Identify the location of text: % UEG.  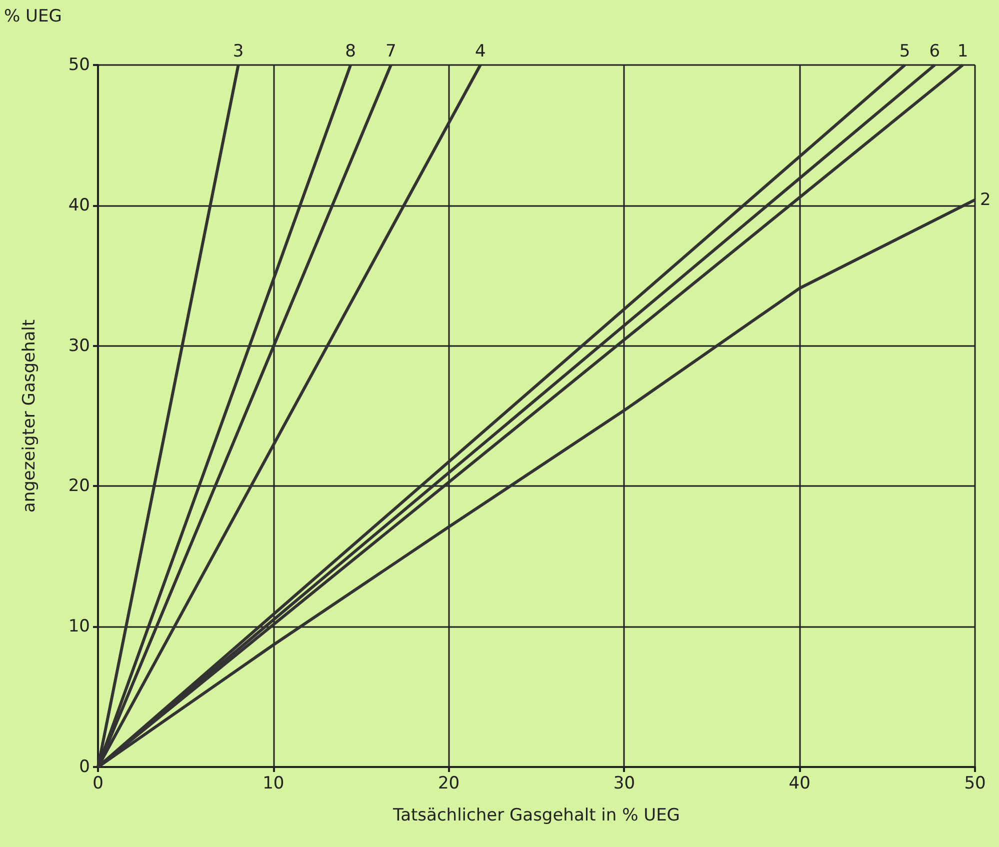
(33, 16).